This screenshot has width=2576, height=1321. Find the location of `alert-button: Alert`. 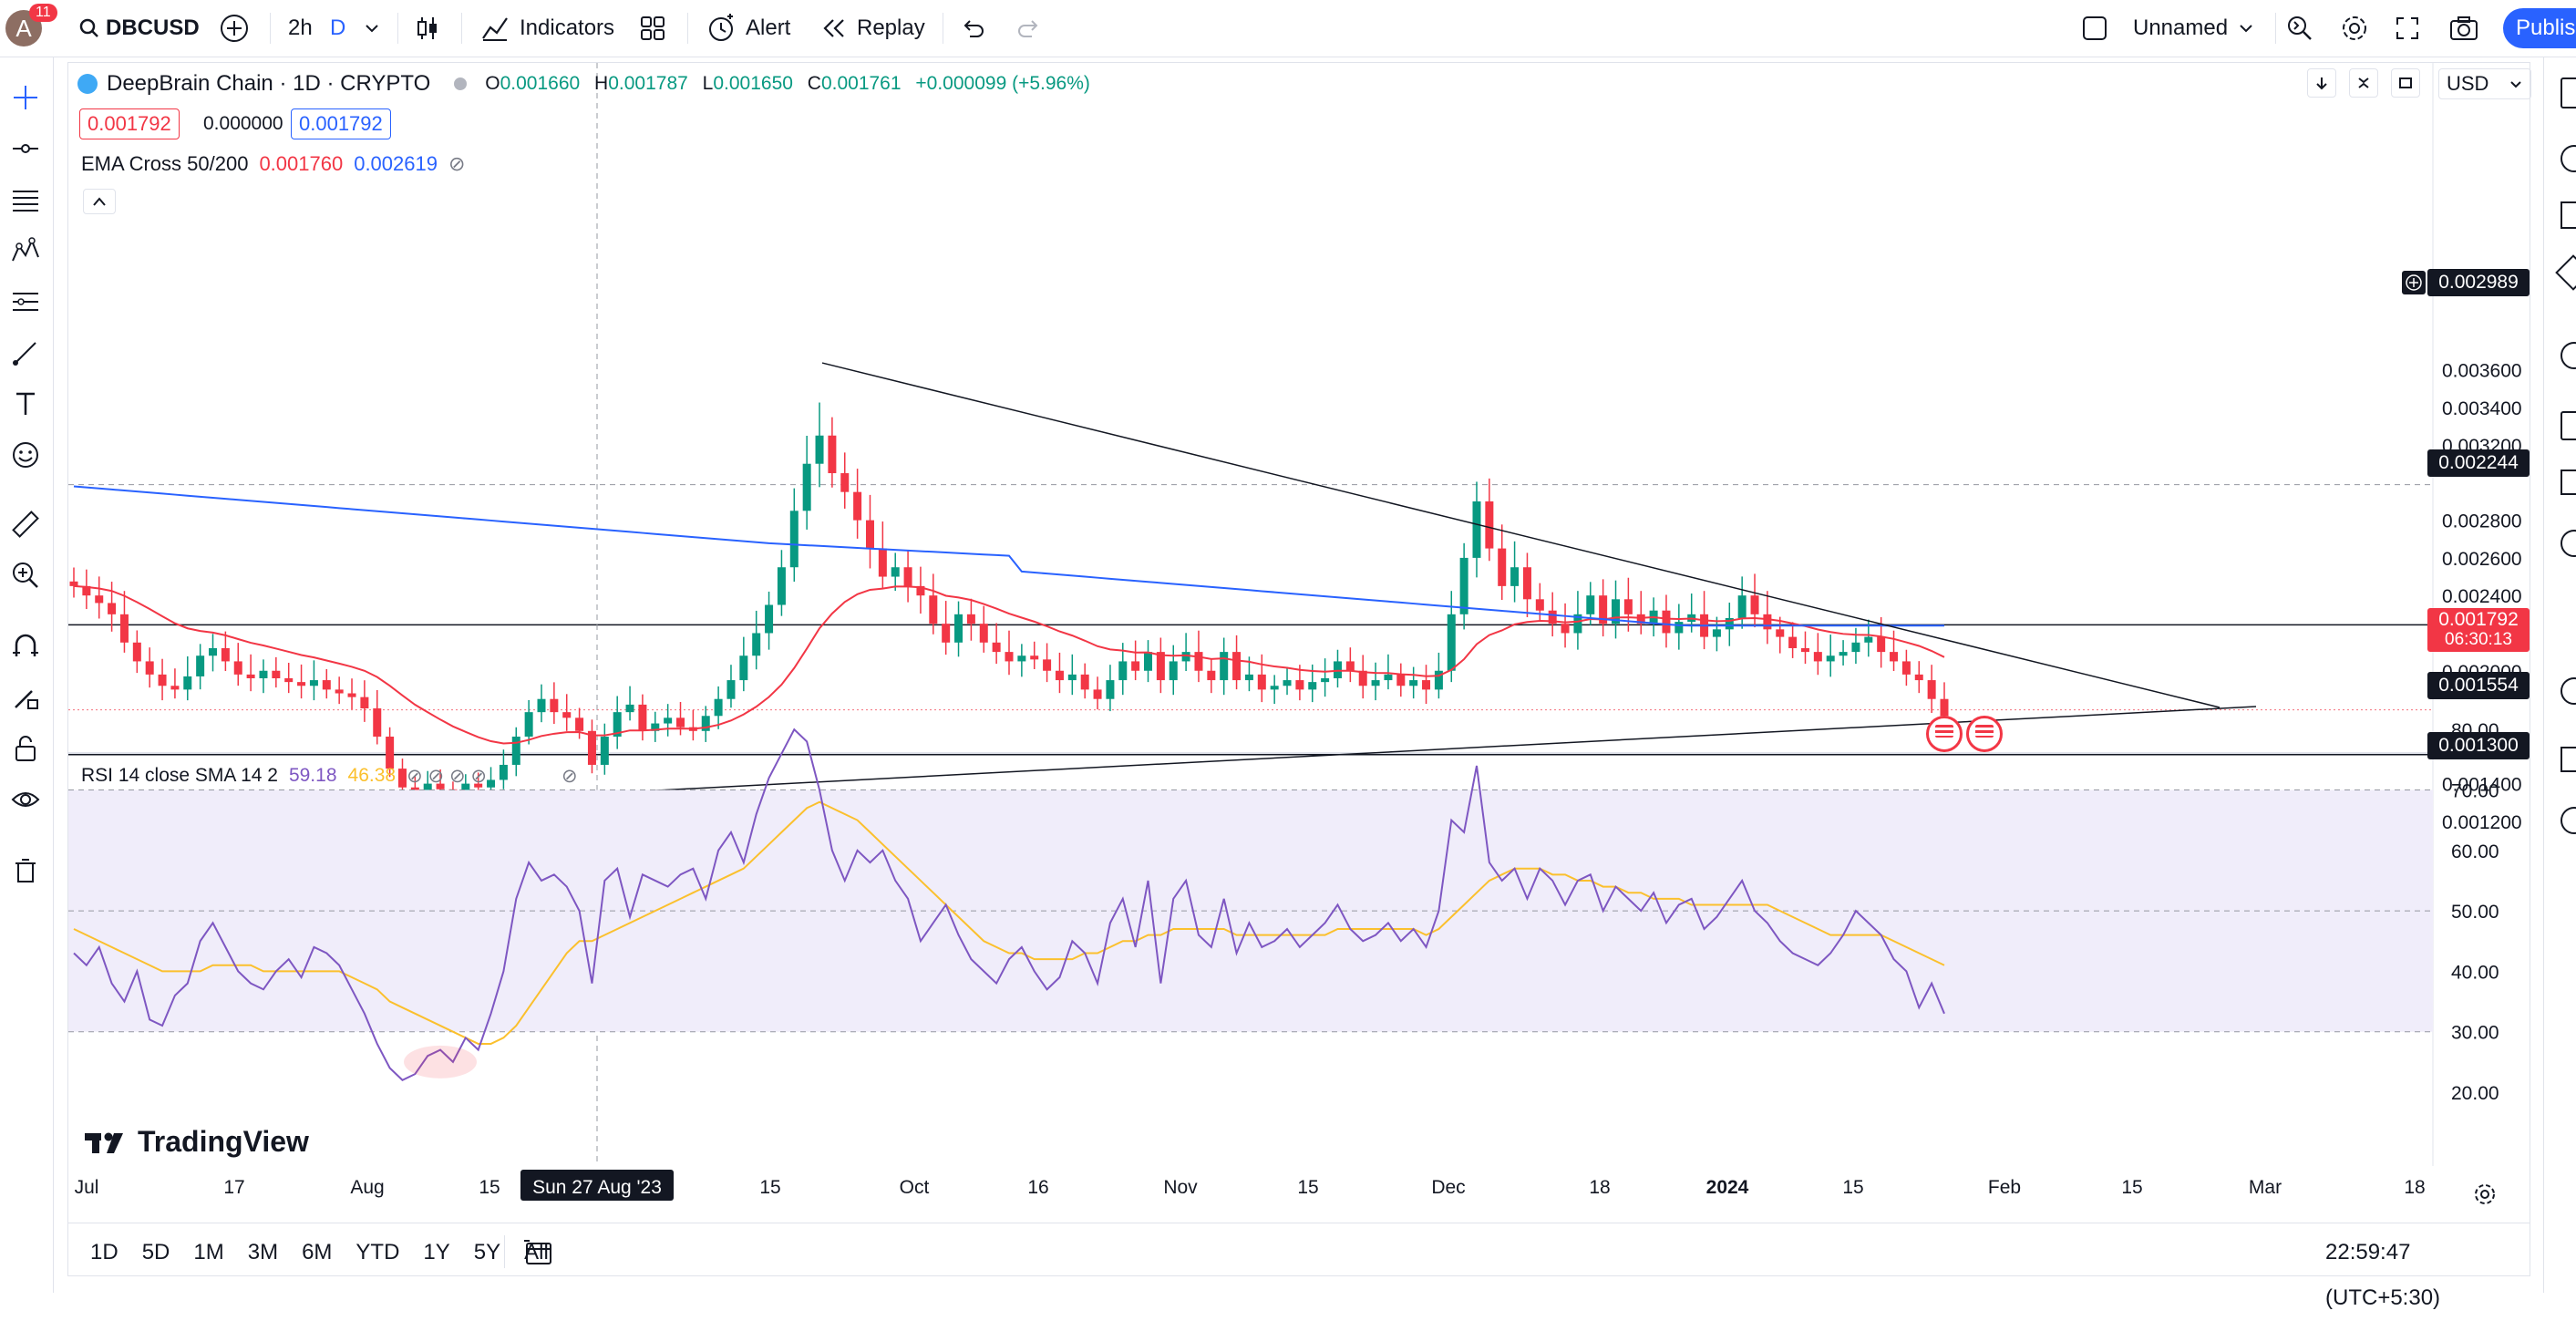

alert-button: Alert is located at coordinates (748, 29).